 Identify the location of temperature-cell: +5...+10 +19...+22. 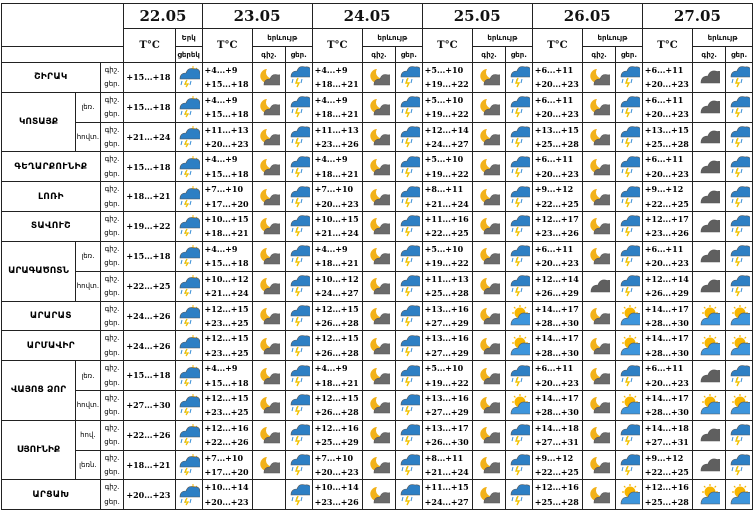
(447, 256).